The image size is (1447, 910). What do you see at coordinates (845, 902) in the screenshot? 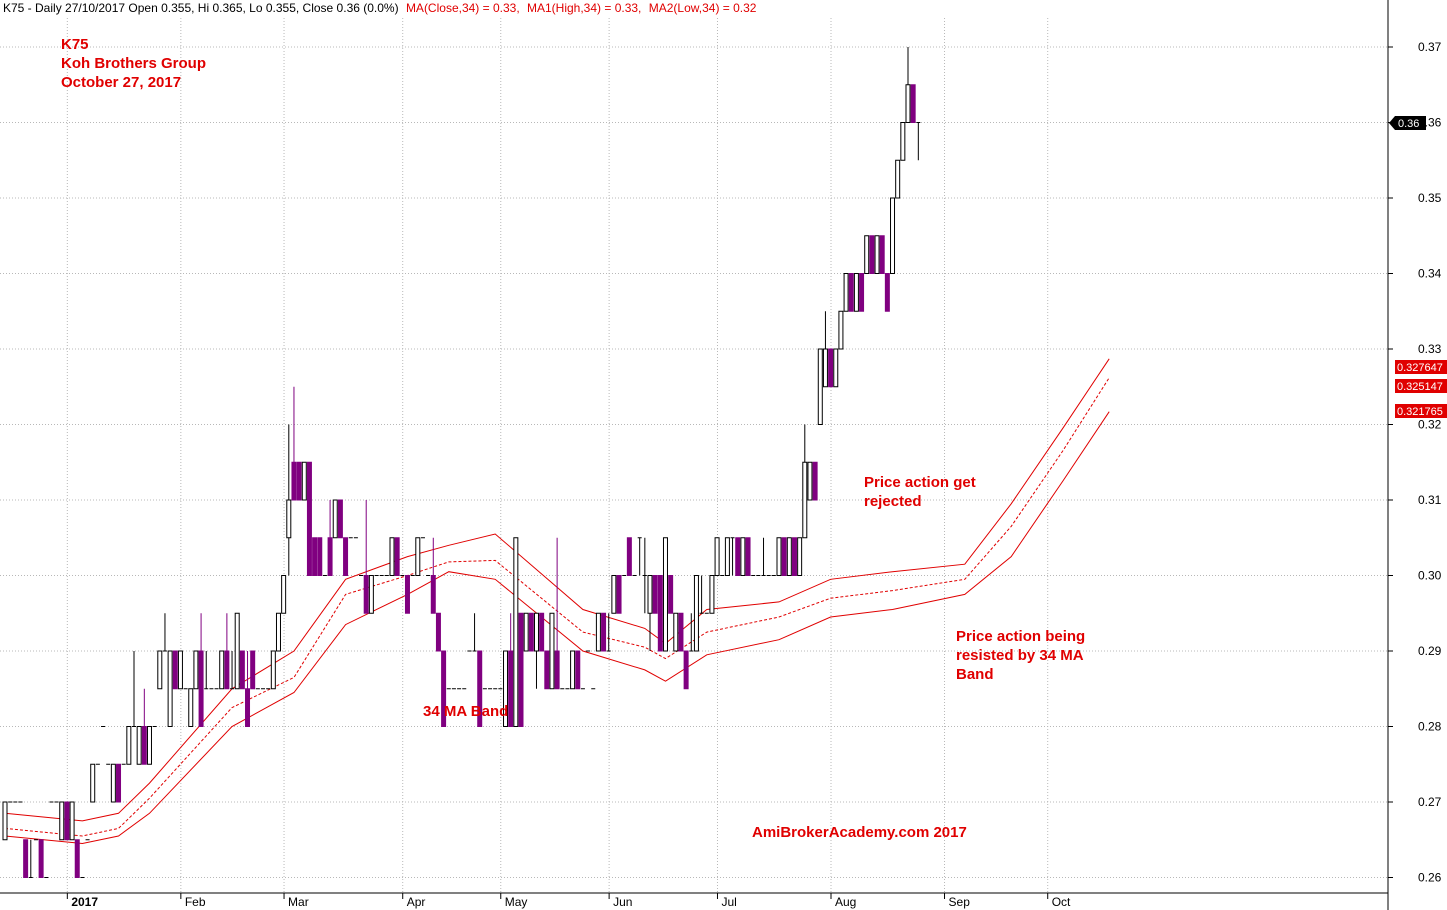
I see `x-tick-label: Aug` at bounding box center [845, 902].